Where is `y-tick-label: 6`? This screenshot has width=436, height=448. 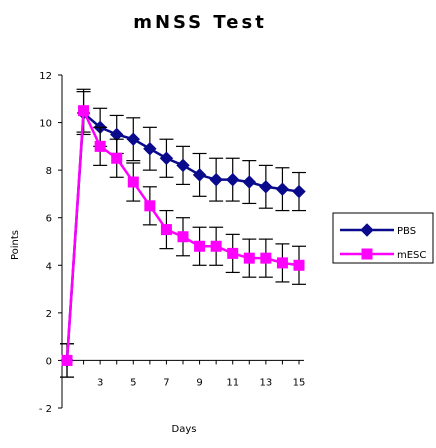 y-tick-label: 6 is located at coordinates (49, 219).